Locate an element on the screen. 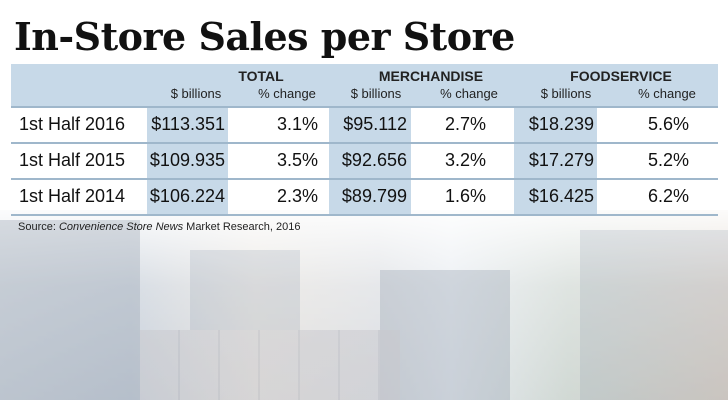  cell-foodservice-change: 5.2% is located at coordinates (668, 160).